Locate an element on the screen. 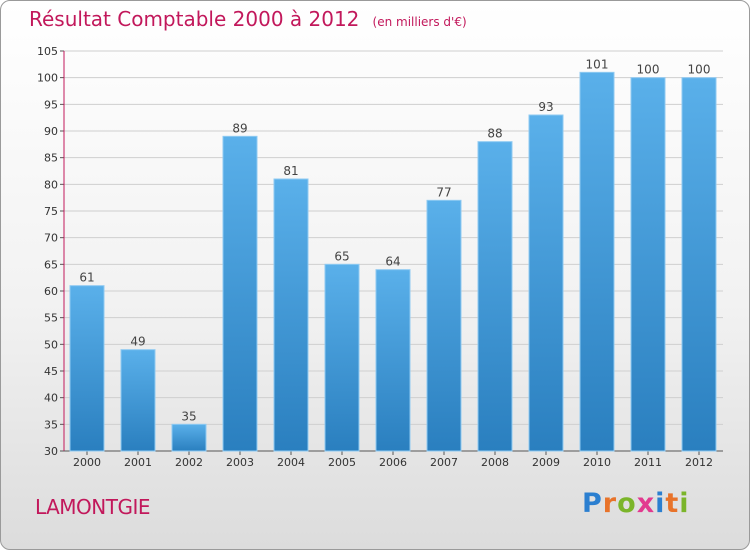  y-tick-label: 90 is located at coordinates (51, 131).